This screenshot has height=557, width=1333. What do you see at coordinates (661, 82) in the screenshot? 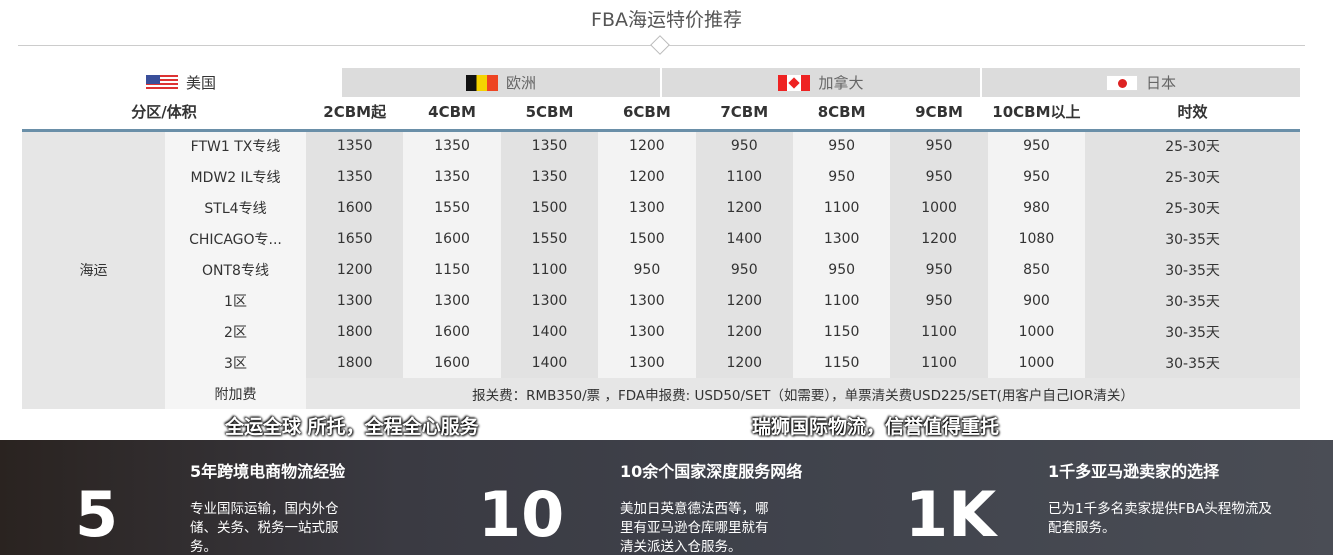
I see `country-tabs: 美国 欧洲 加拿大 日本` at bounding box center [661, 82].